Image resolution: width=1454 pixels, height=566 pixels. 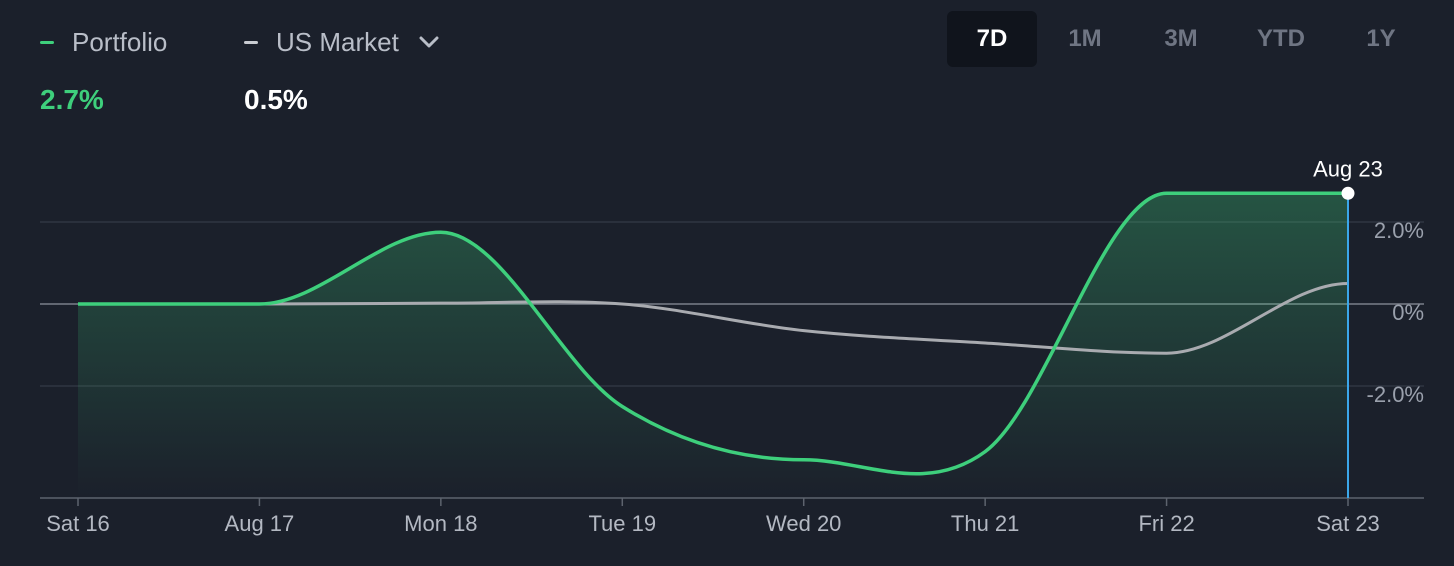 I want to click on chevron-down-icon, so click(x=429, y=42).